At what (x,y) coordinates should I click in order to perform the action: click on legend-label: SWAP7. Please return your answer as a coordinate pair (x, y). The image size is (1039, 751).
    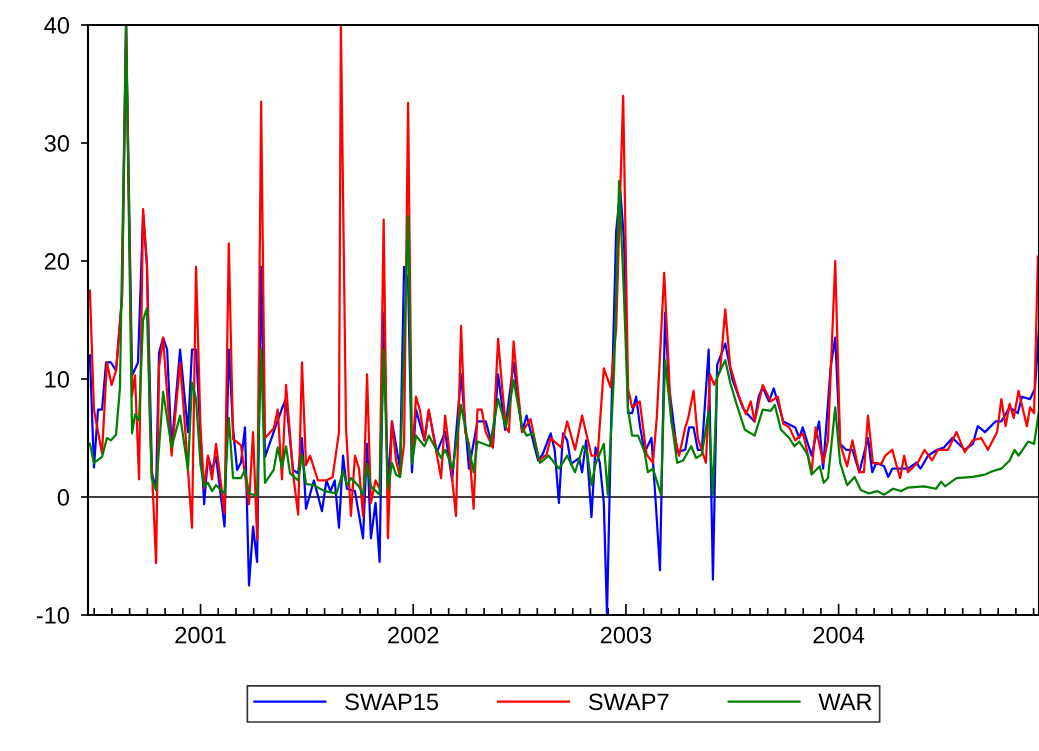
    Looking at the image, I should click on (628, 702).